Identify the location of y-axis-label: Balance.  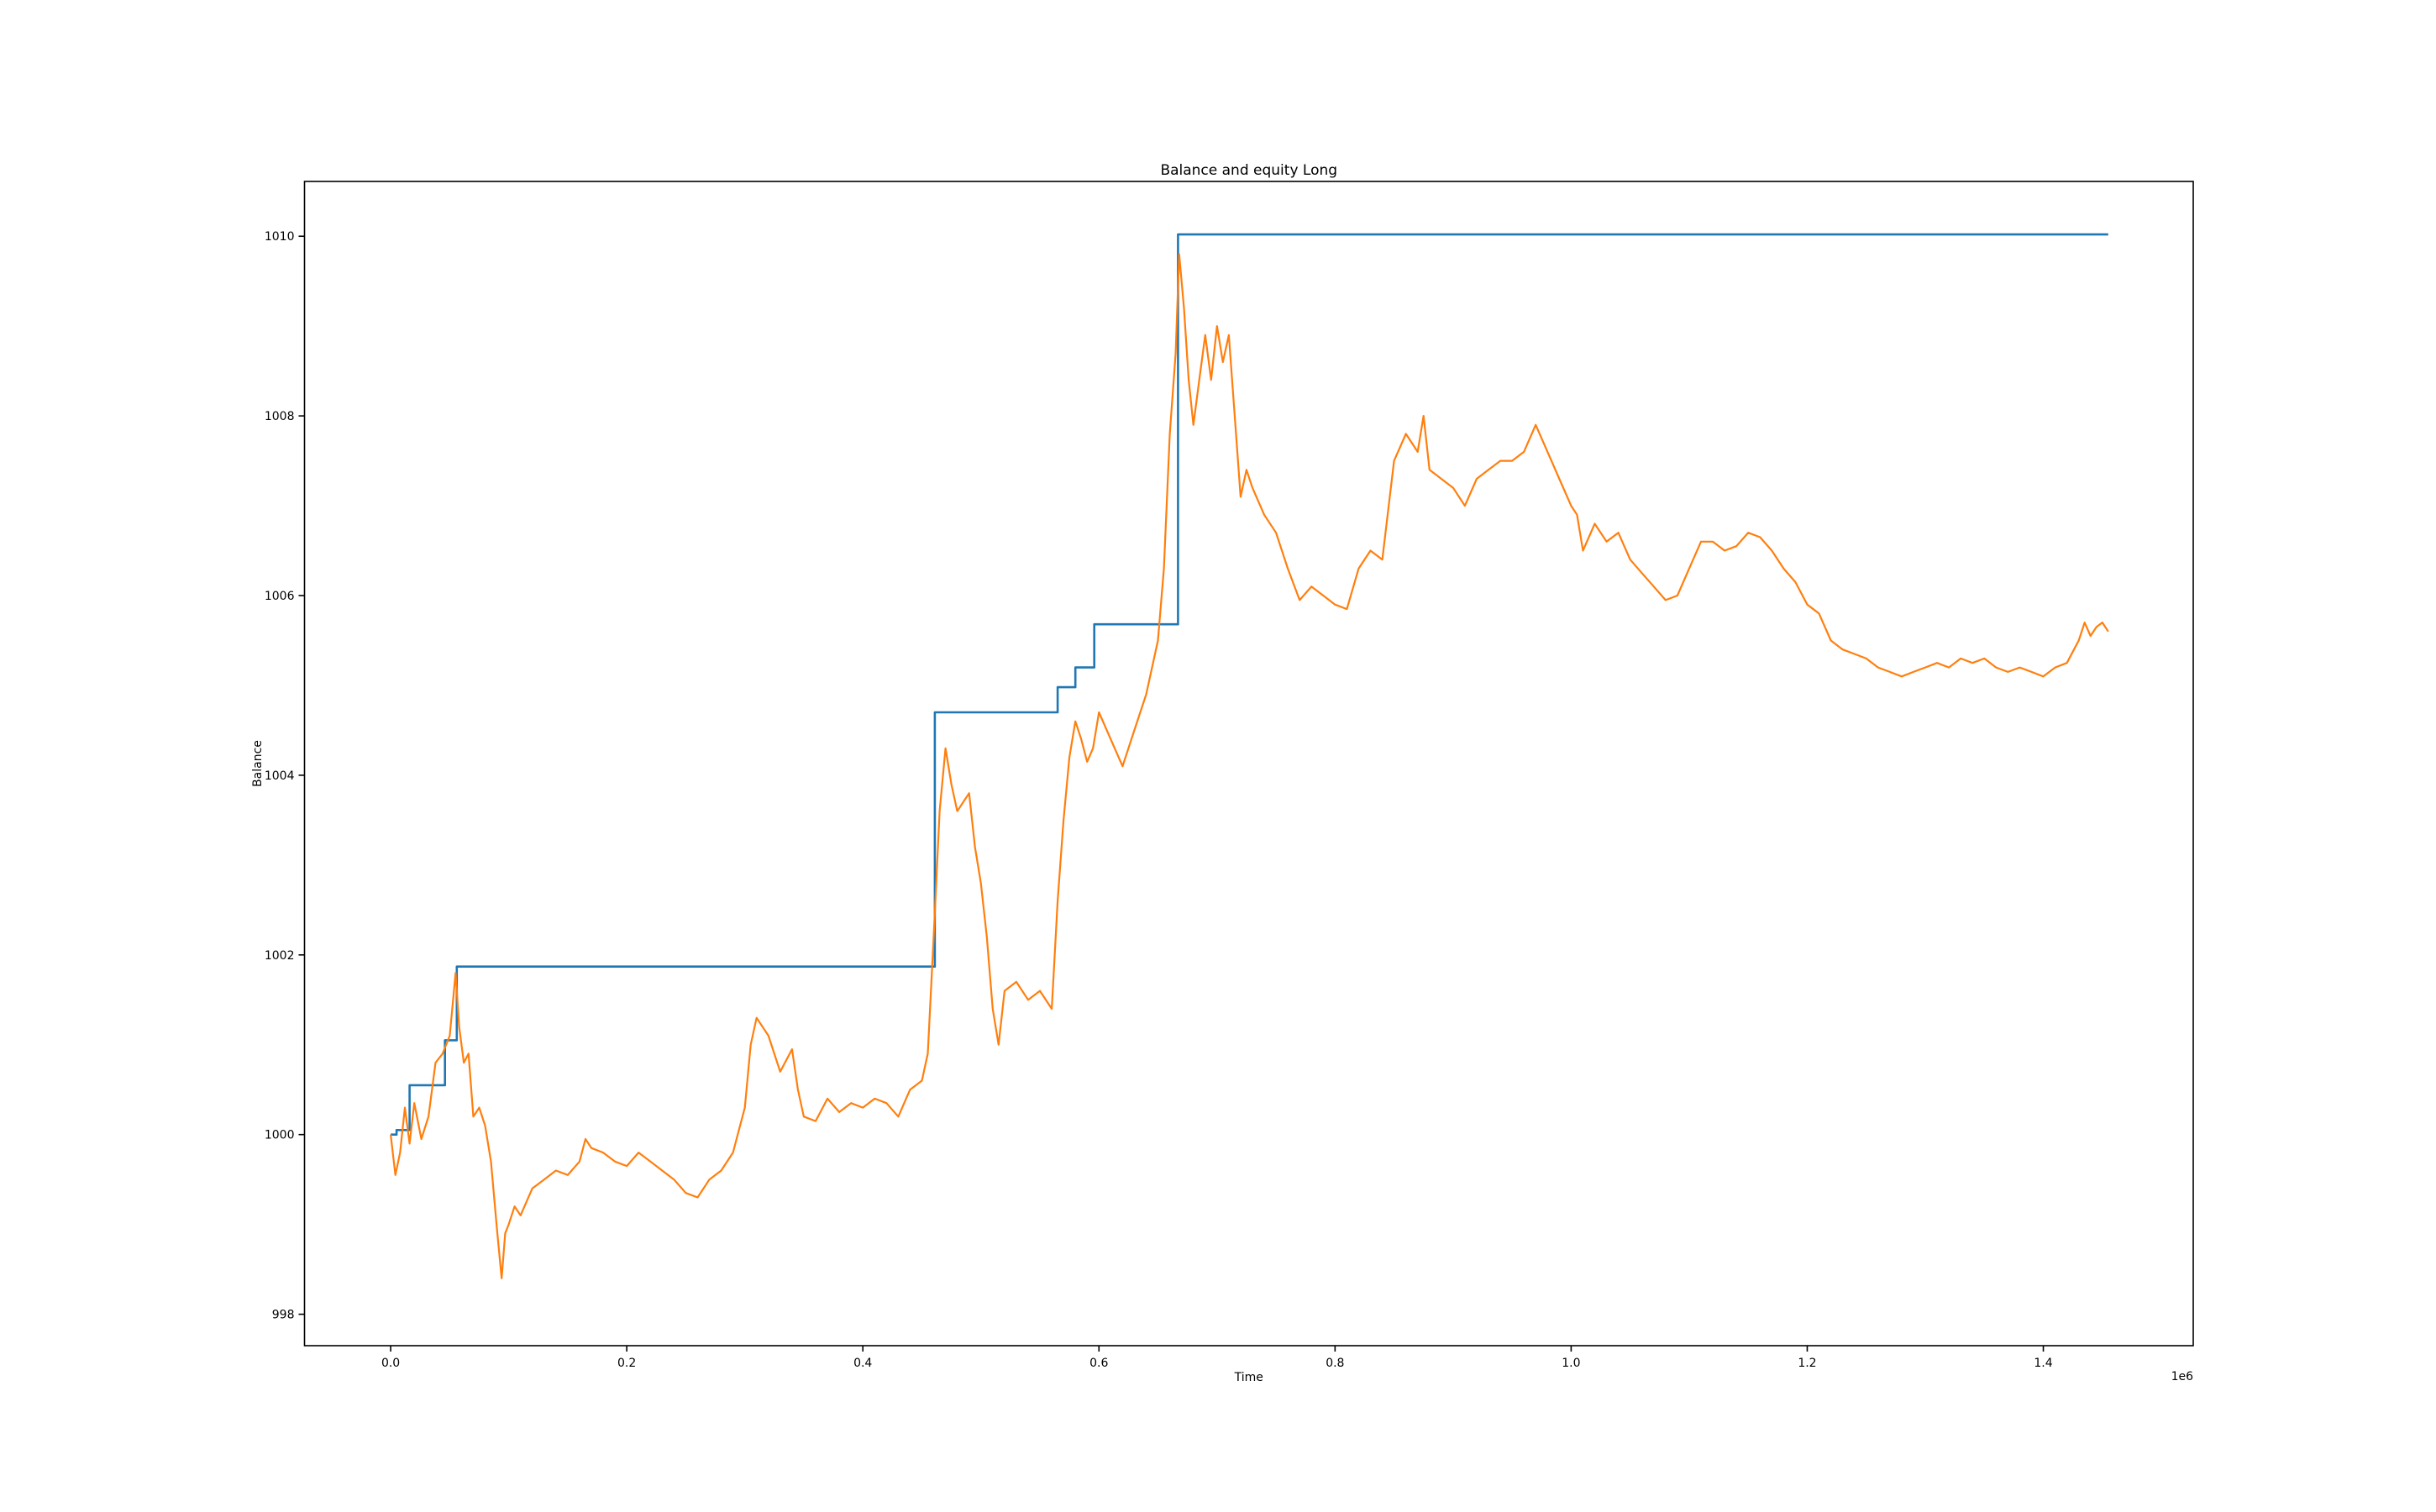
(258, 763).